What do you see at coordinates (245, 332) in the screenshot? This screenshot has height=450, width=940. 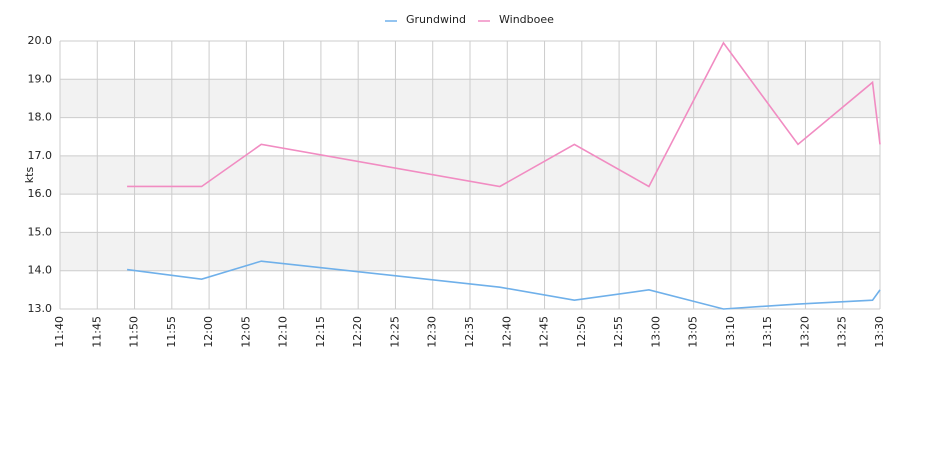 I see `x-tick-label: 12:05` at bounding box center [245, 332].